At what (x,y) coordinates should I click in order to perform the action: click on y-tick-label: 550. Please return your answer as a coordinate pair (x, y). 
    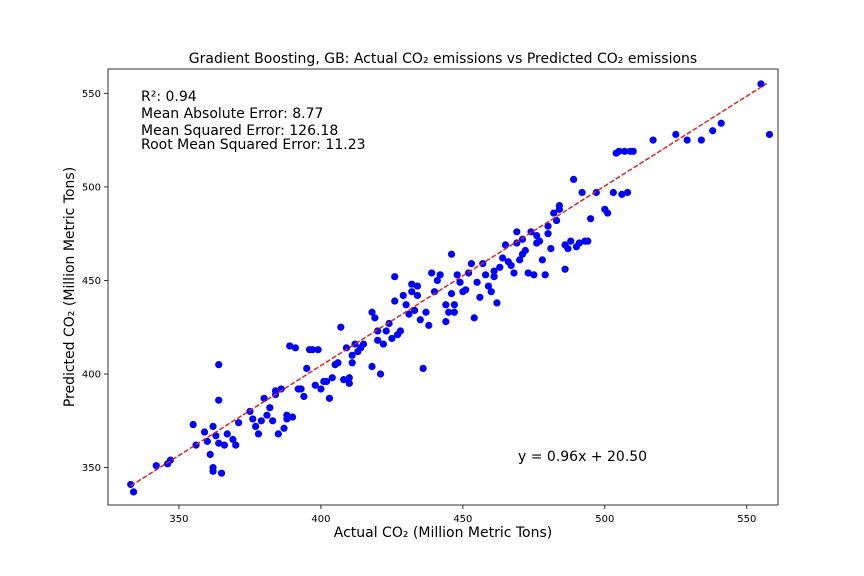
    Looking at the image, I should click on (91, 94).